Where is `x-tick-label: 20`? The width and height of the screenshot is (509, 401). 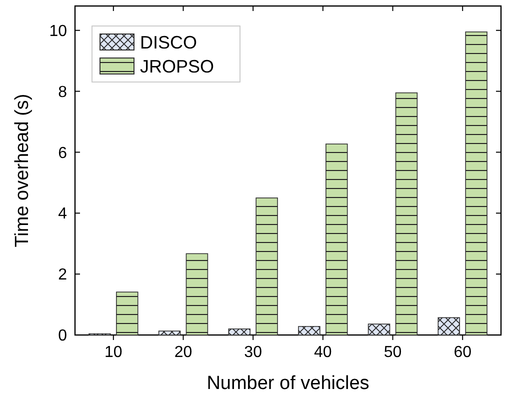
x-tick-label: 20 is located at coordinates (183, 352).